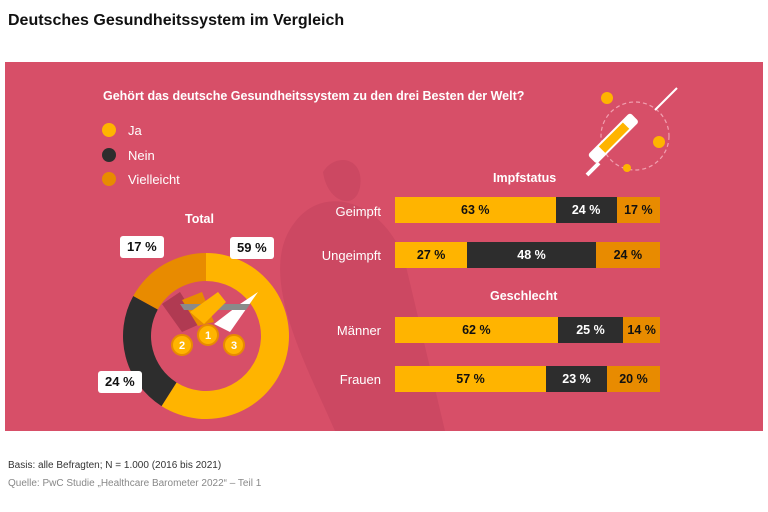 The height and width of the screenshot is (512, 768). What do you see at coordinates (252, 248) in the screenshot?
I see `donut-label-ja: 59 %` at bounding box center [252, 248].